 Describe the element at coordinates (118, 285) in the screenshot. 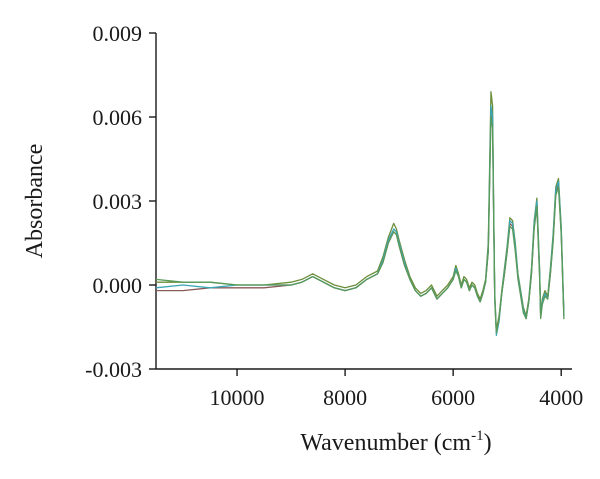

I see `y-tick-label: 0.000` at that location.